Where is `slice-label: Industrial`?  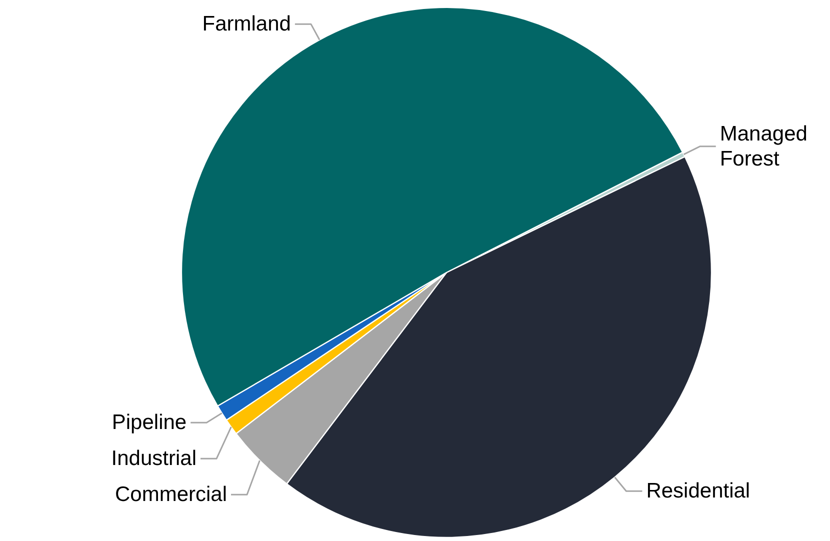
slice-label: Industrial is located at coordinates (154, 458).